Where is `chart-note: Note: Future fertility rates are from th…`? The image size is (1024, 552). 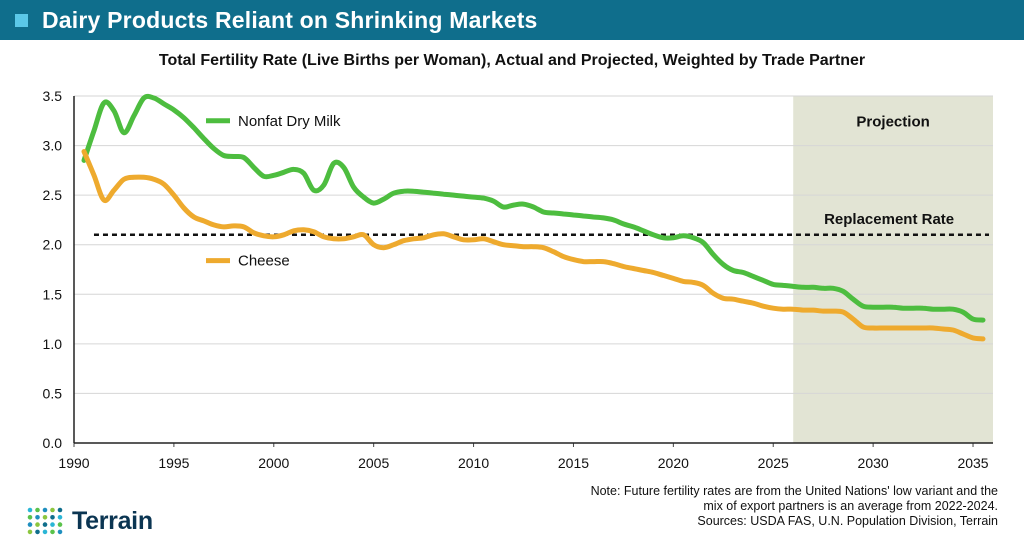 chart-note: Note: Future fertility rates are from th… is located at coordinates (718, 506).